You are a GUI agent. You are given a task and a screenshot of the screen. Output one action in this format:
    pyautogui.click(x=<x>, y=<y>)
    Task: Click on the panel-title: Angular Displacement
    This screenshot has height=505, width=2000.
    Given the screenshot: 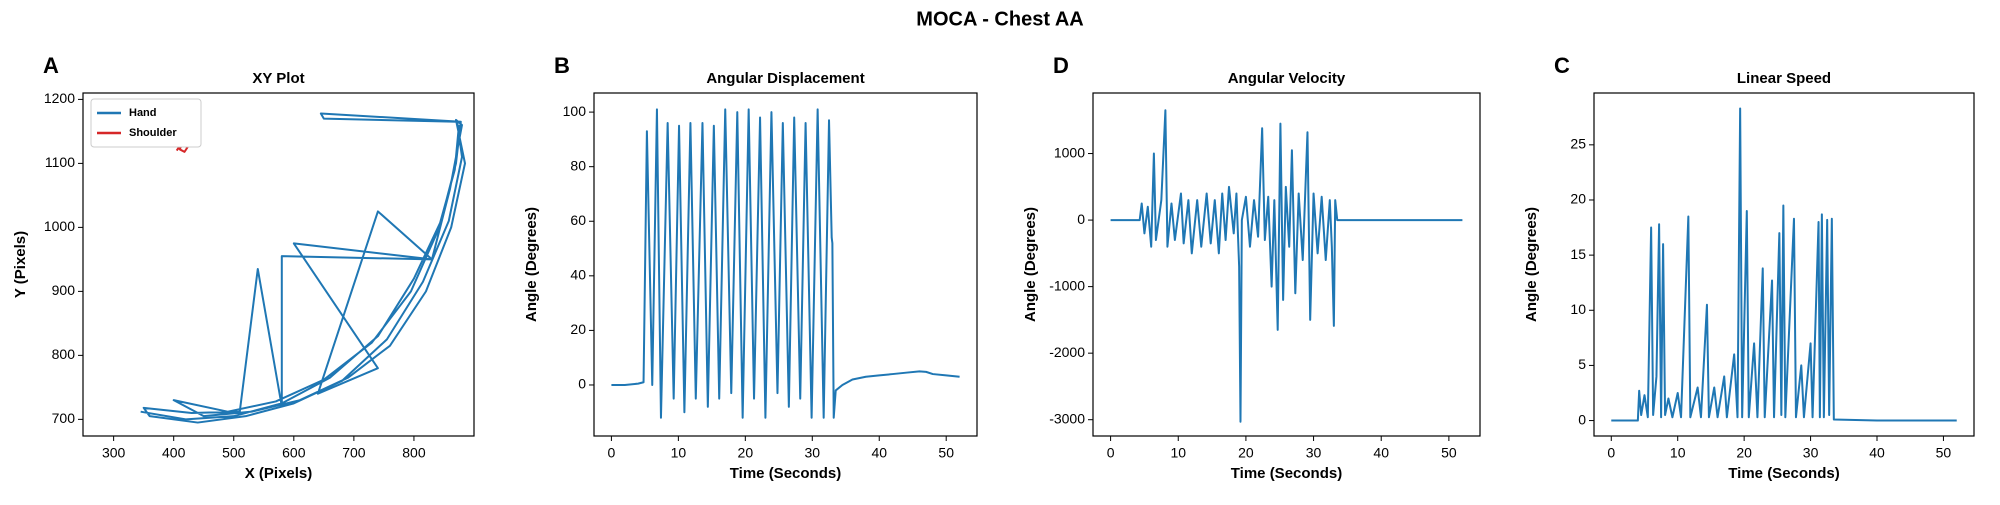 What is the action you would take?
    pyautogui.click(x=785, y=78)
    